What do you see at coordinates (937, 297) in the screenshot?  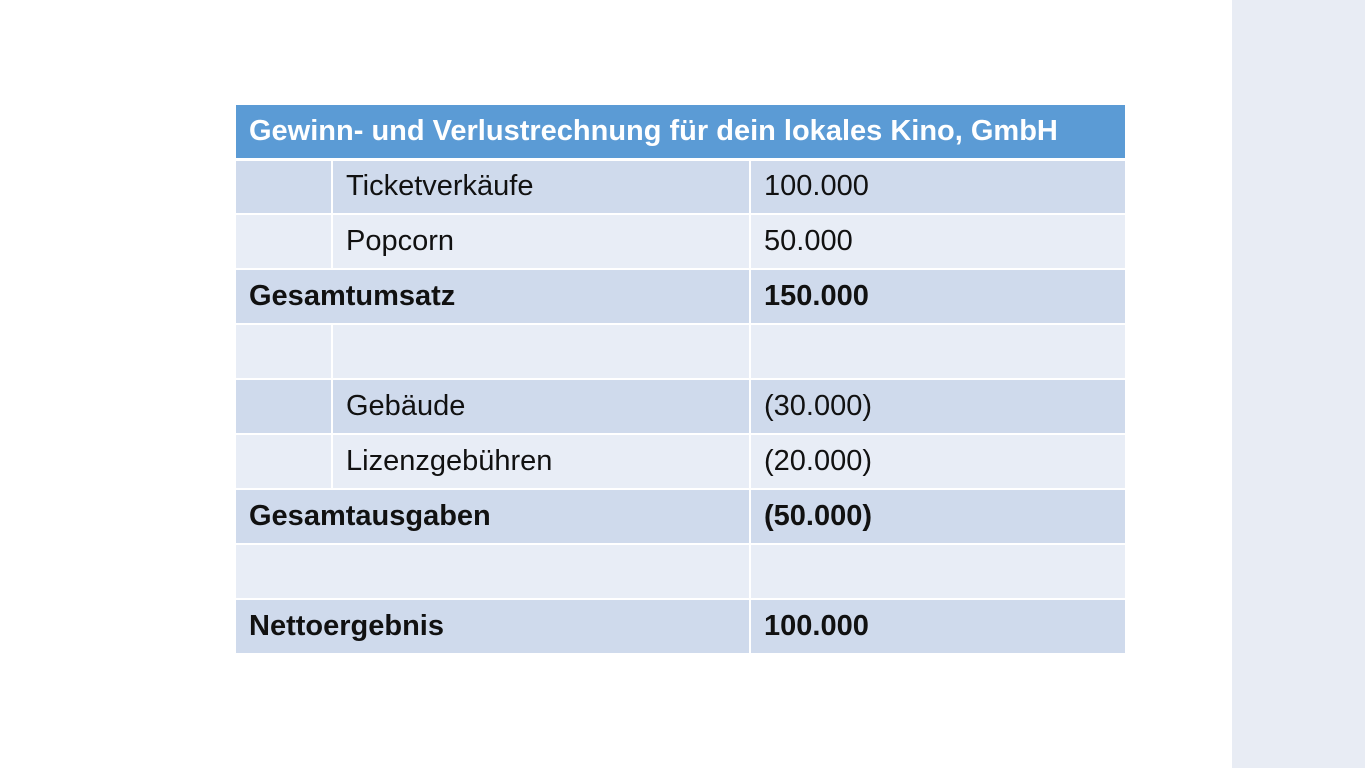 I see `total-value: 150.000` at bounding box center [937, 297].